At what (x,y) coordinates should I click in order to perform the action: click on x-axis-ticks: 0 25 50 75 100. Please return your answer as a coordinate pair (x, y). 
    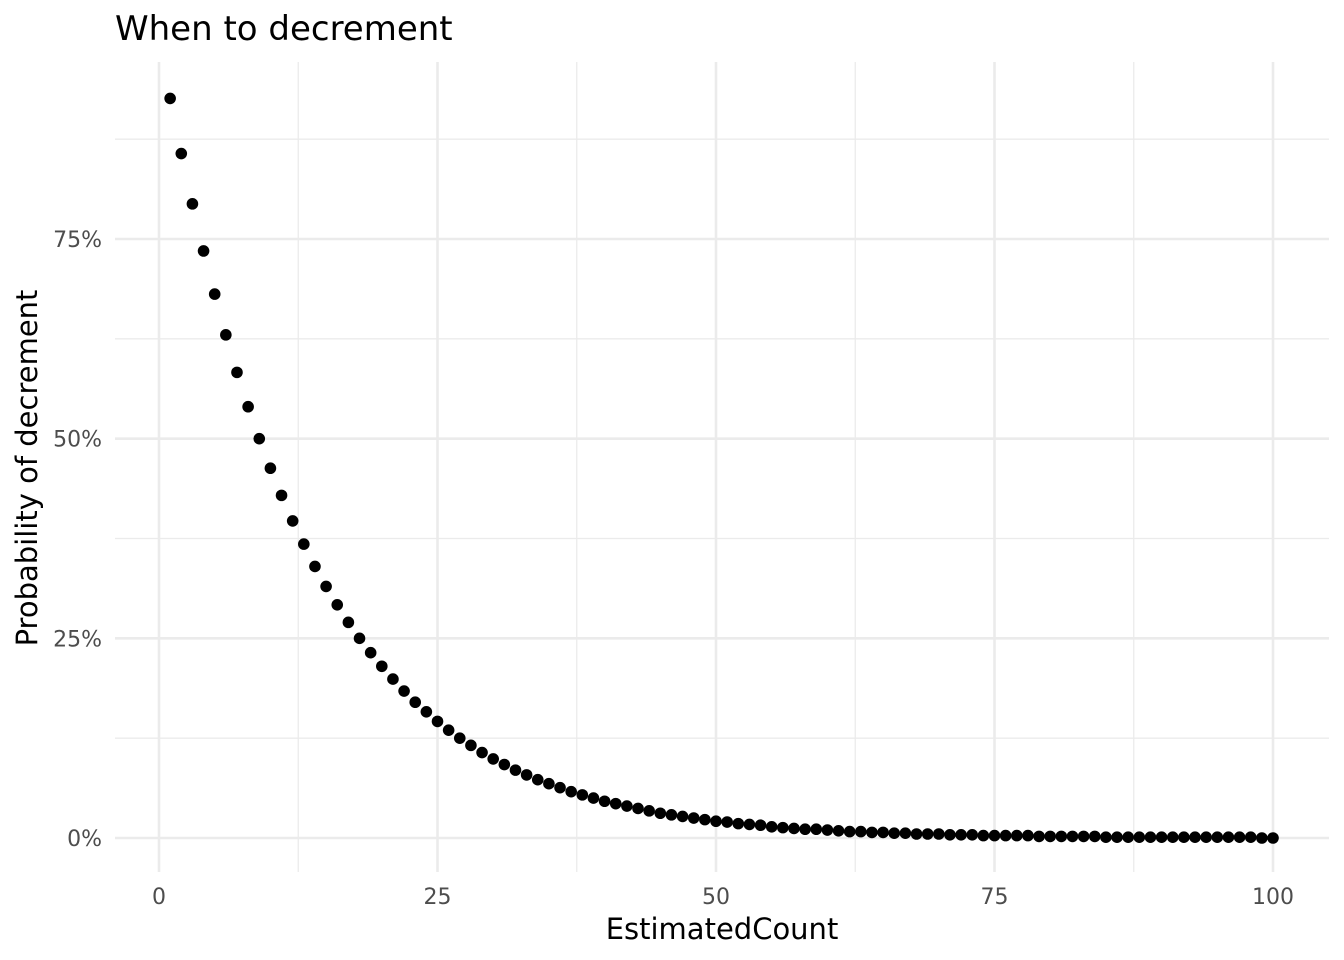
    Looking at the image, I should click on (723, 897).